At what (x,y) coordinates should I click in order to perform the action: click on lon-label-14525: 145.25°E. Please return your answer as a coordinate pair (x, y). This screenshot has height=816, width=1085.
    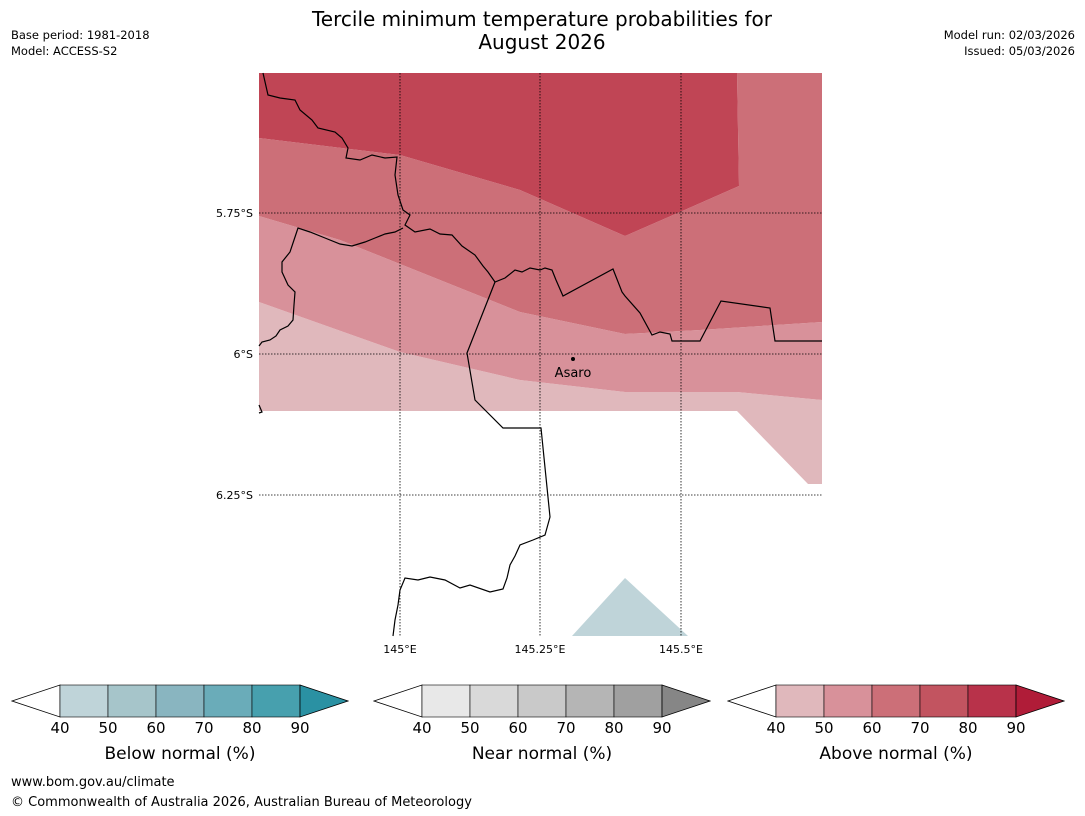
    Looking at the image, I should click on (540, 649).